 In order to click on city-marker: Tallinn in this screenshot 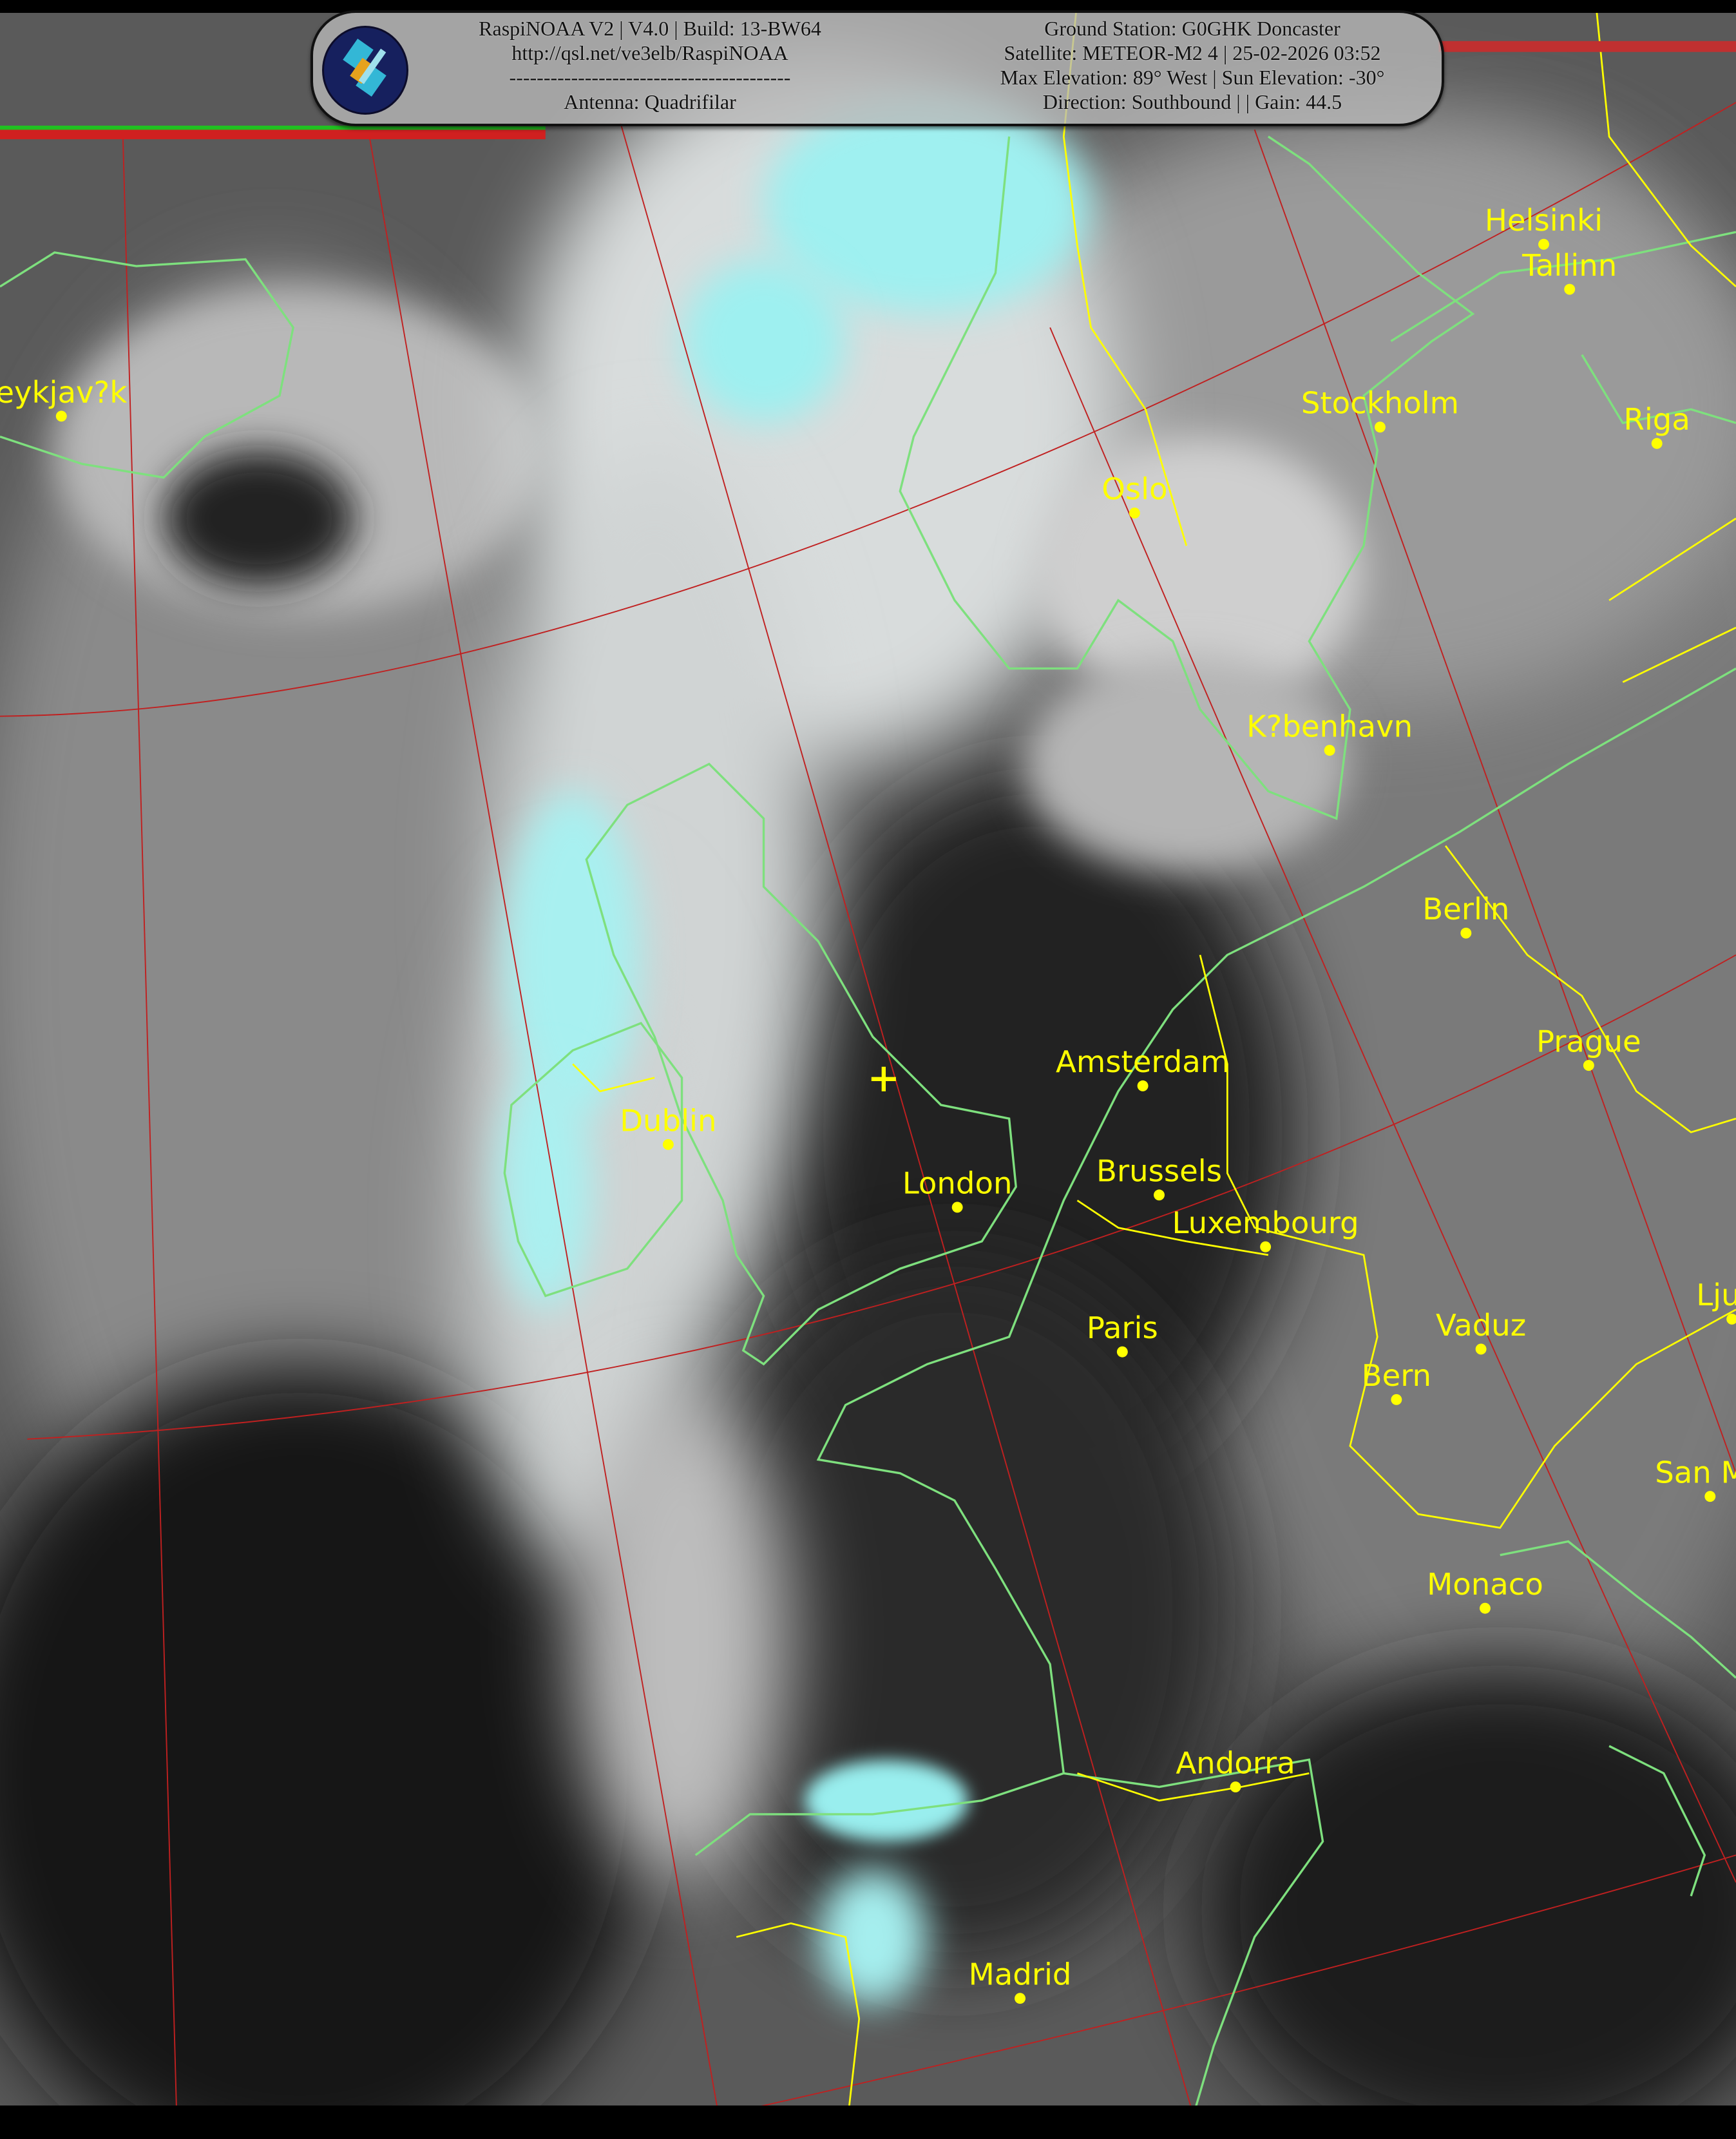, I will do `click(1569, 271)`.